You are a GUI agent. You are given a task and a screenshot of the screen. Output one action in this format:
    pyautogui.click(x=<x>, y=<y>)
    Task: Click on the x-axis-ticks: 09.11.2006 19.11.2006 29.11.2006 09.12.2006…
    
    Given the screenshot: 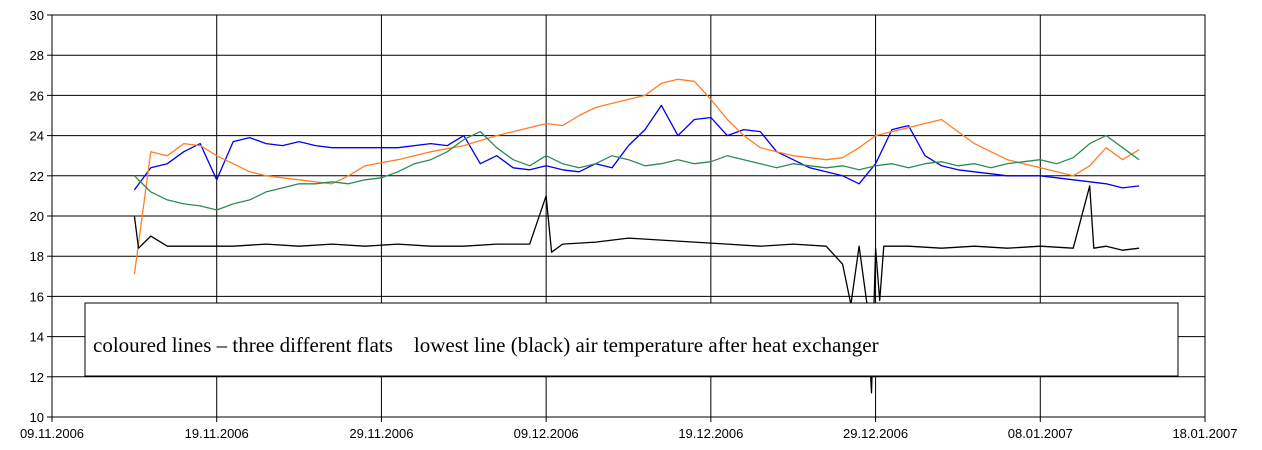 What is the action you would take?
    pyautogui.click(x=629, y=429)
    